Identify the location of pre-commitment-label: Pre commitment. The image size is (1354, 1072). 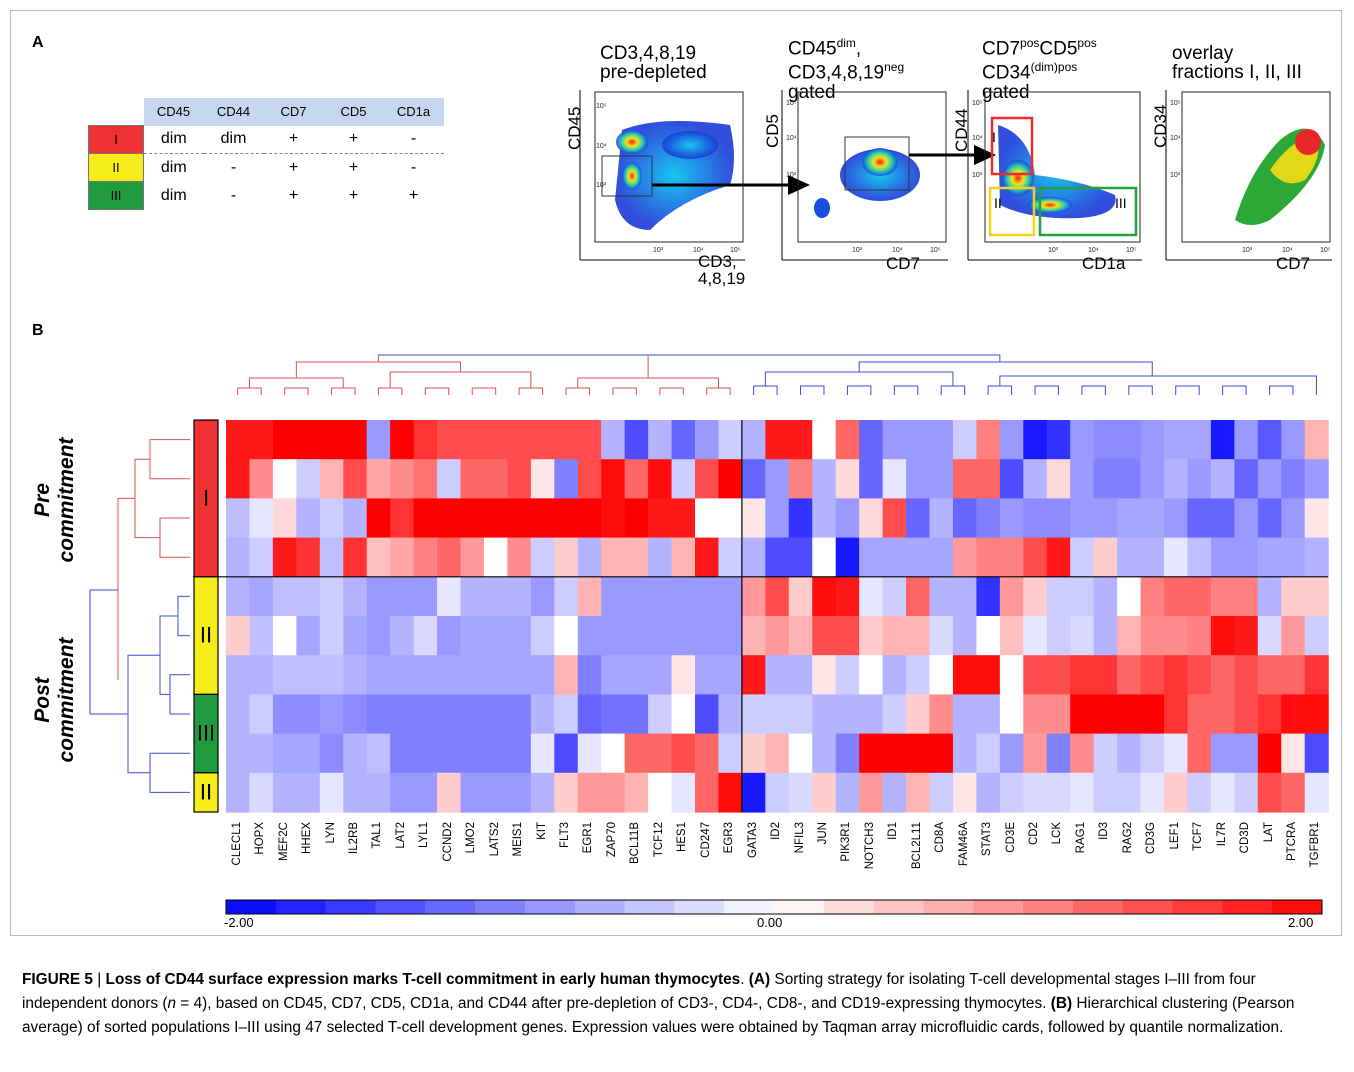
(54, 500).